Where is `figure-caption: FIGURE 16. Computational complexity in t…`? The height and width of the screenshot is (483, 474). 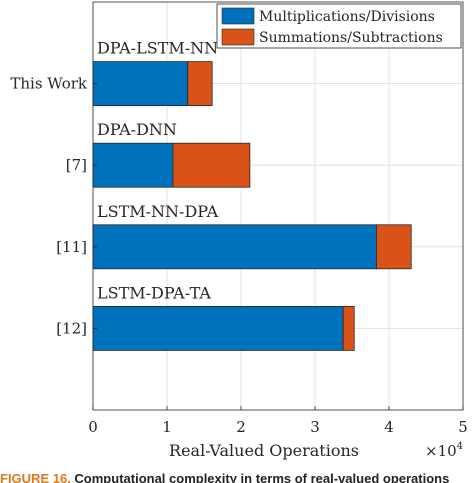 figure-caption: FIGURE 16. Computational complexity in t… is located at coordinates (237, 477).